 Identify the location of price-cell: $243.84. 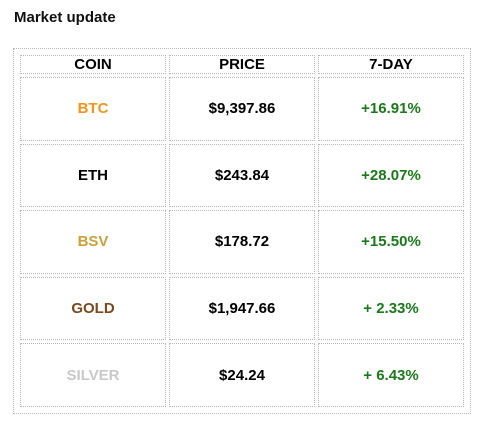
(242, 175).